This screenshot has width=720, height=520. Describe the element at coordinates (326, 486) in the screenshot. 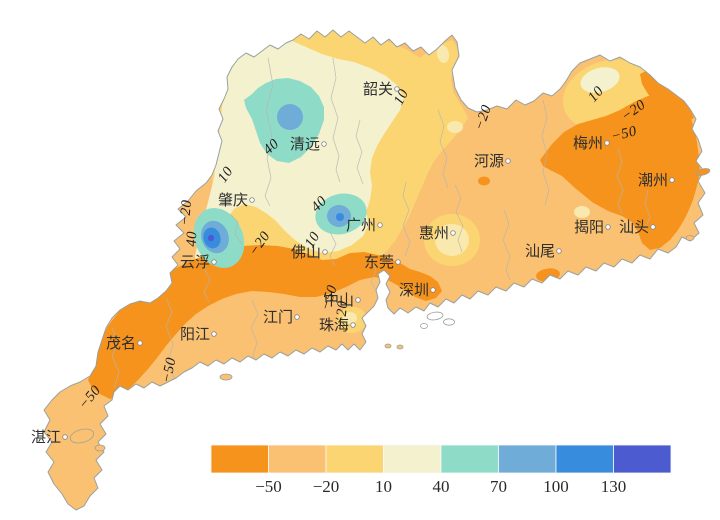

I see `colorbar-tick-1: −20` at that location.